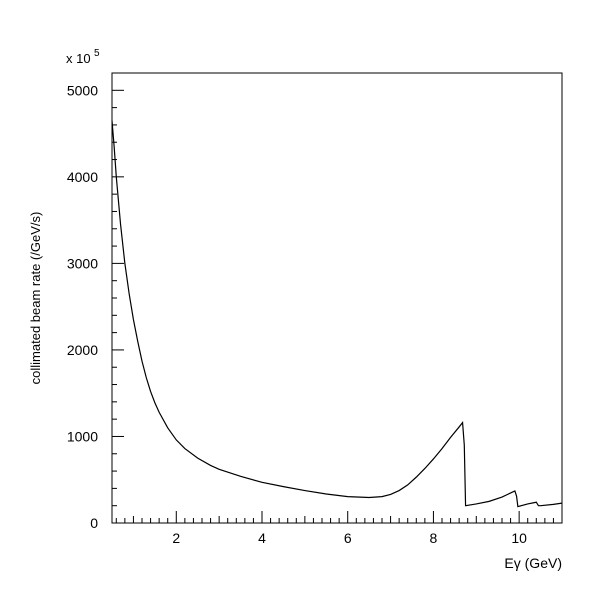  I want to click on y-multiplier-exponent: 5, so click(97, 53).